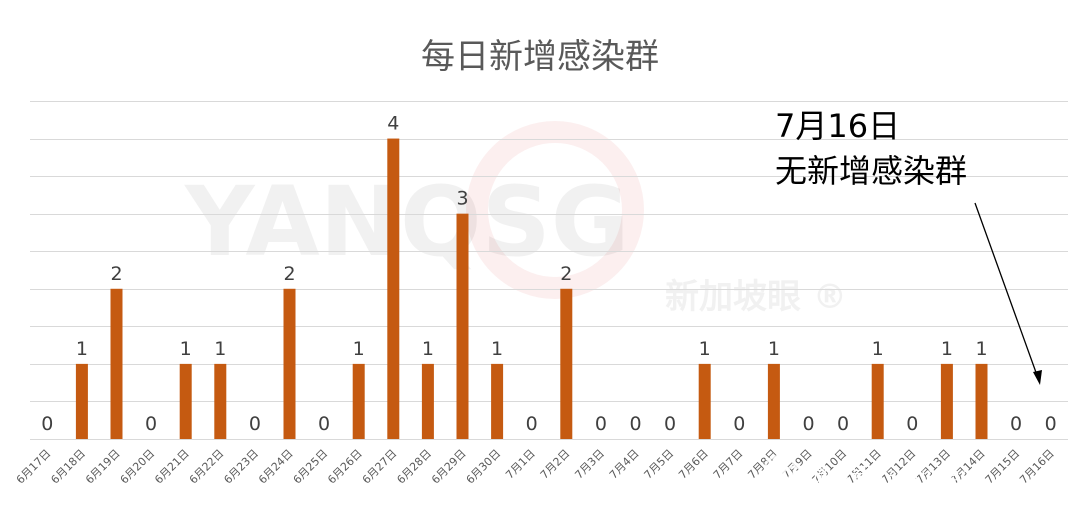 The height and width of the screenshot is (526, 1080). What do you see at coordinates (555, 210) in the screenshot?
I see `watermark-logo-ring` at bounding box center [555, 210].